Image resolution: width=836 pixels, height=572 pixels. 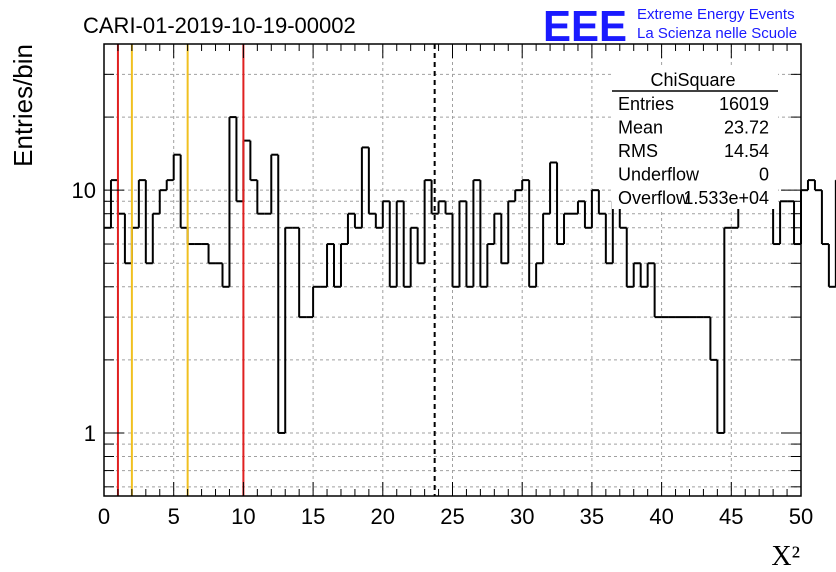 I want to click on x-tick-label: 25, so click(x=452, y=516).